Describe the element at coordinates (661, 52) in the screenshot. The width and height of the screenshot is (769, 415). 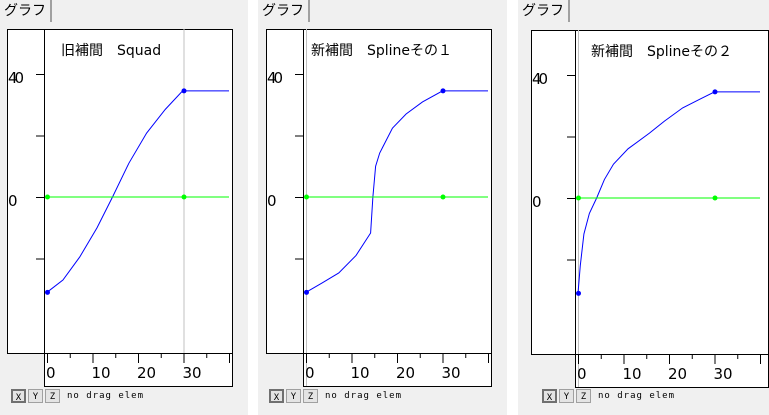
I see `chart-title: 新補間 Splineその２` at that location.